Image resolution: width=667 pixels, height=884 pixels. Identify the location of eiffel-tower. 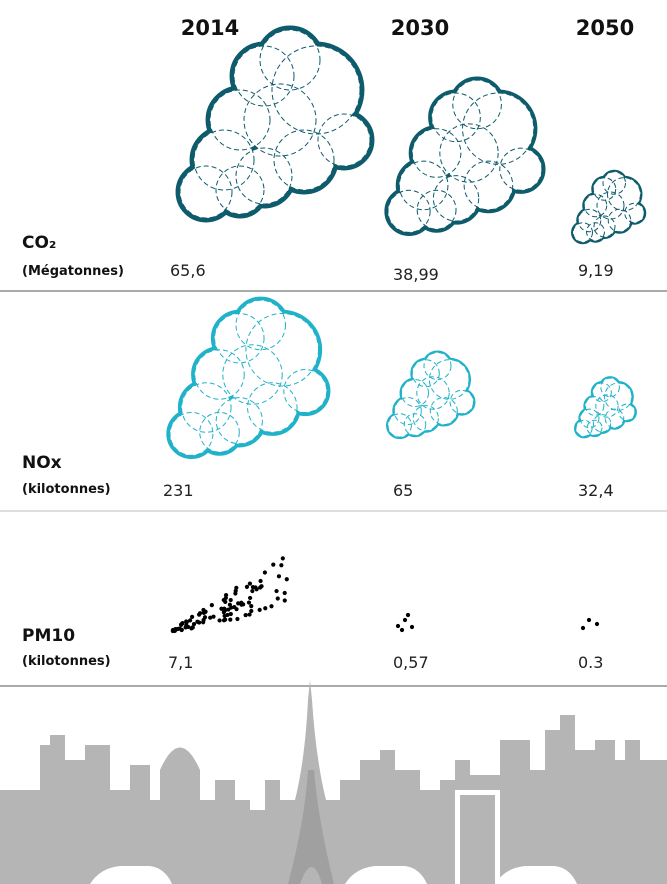
(311, 827).